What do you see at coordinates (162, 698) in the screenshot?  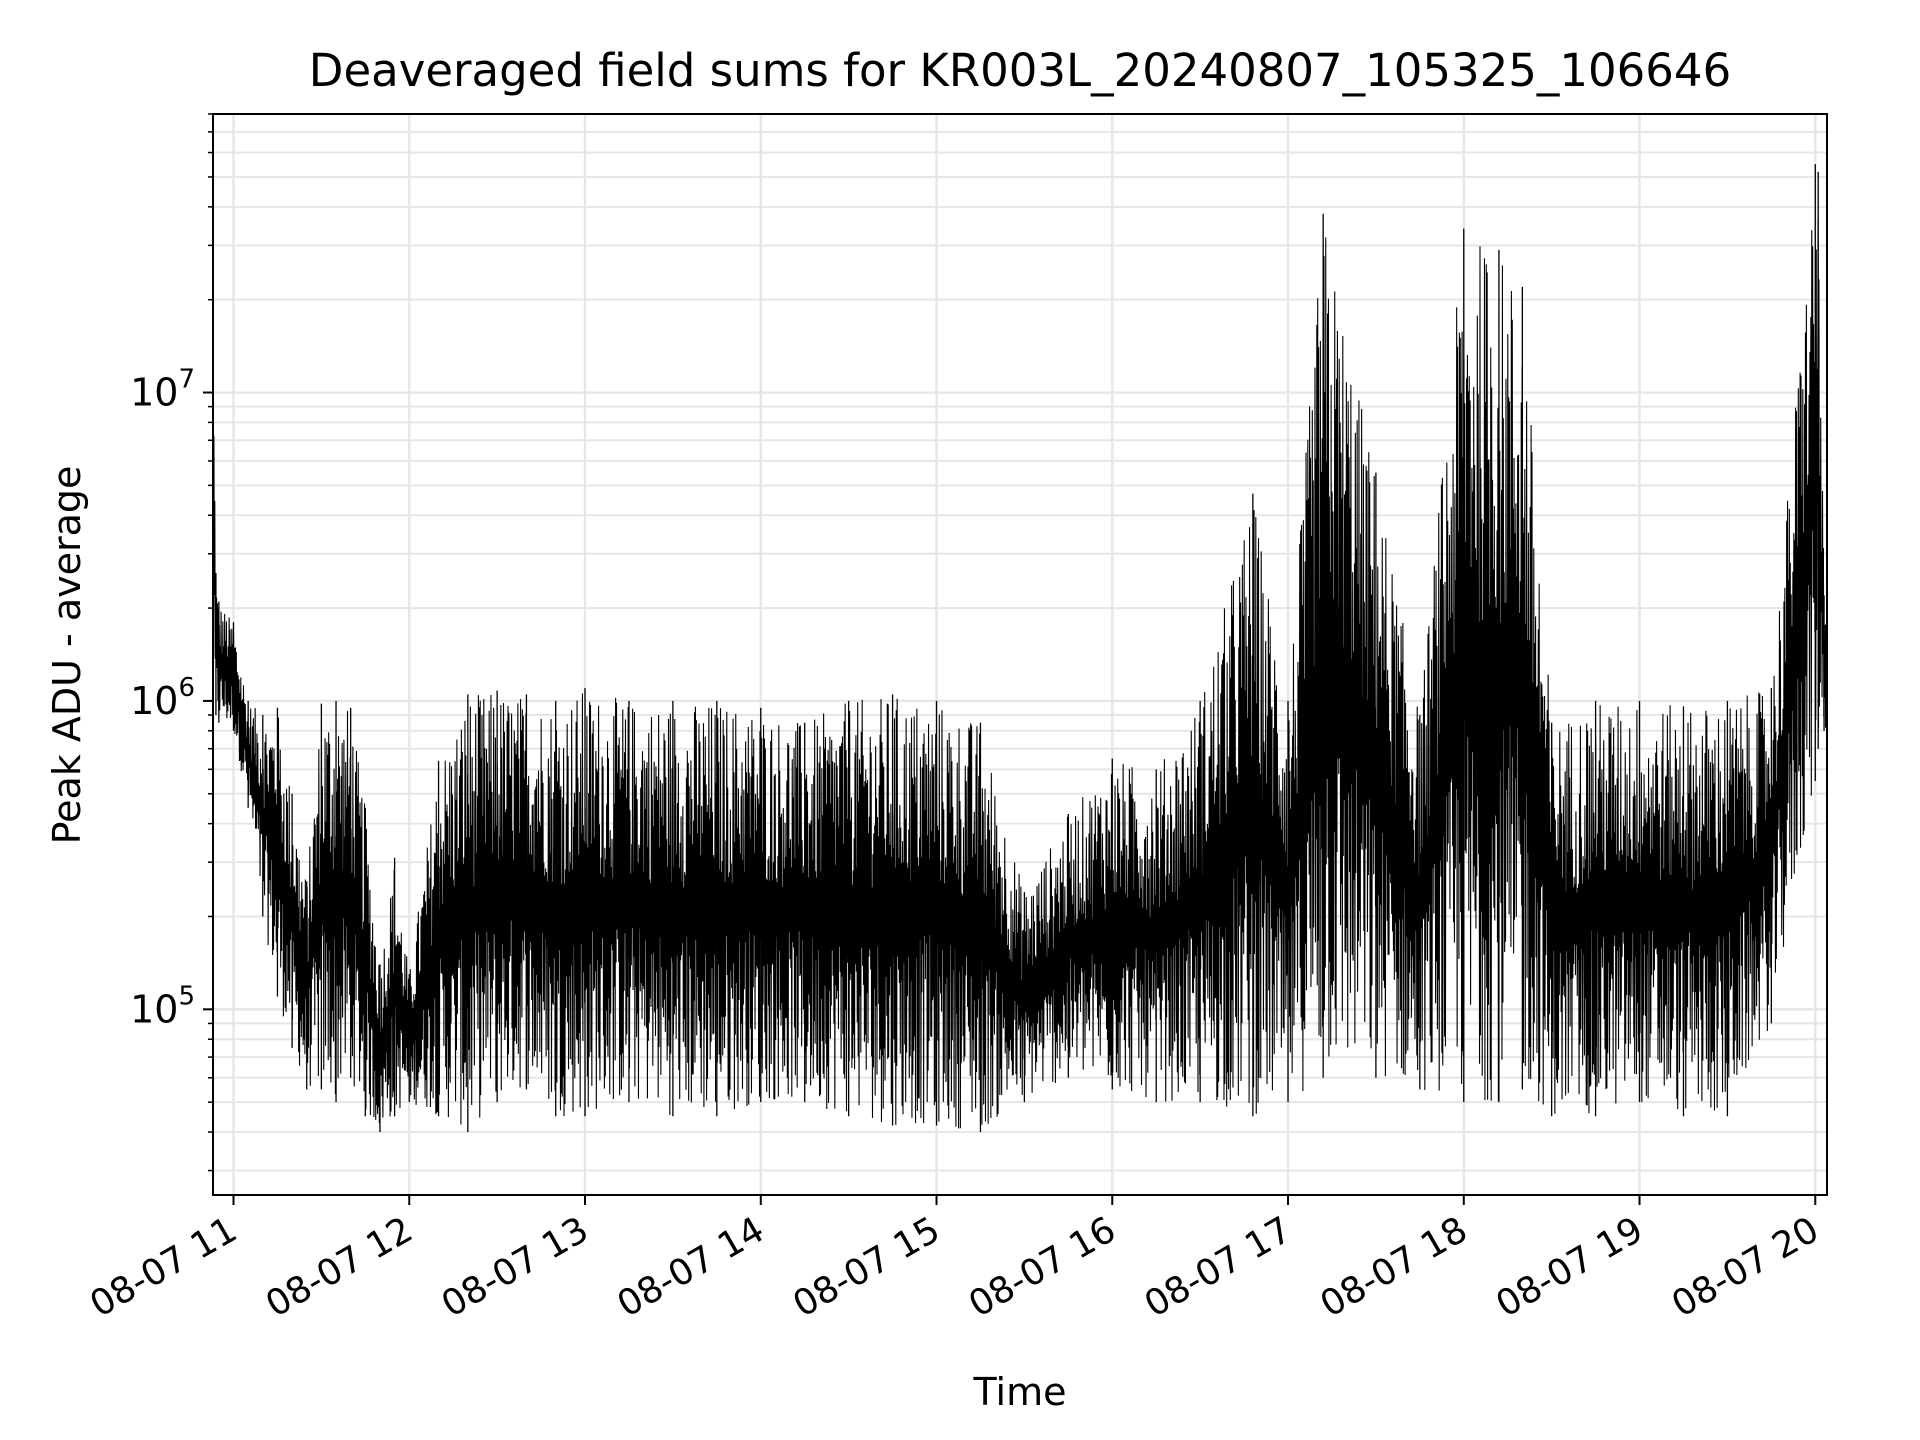 I see `y-tick-label: 10⁶` at bounding box center [162, 698].